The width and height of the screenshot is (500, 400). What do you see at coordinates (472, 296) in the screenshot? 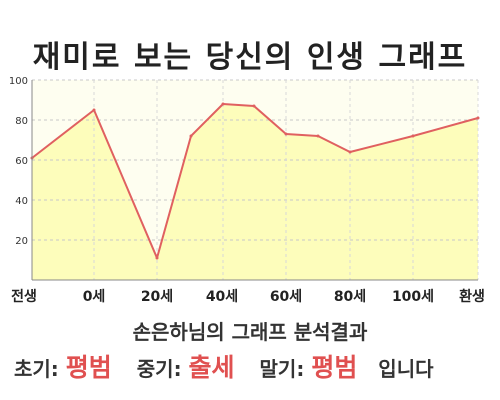
I see `x-tick-label: 환생` at bounding box center [472, 296].